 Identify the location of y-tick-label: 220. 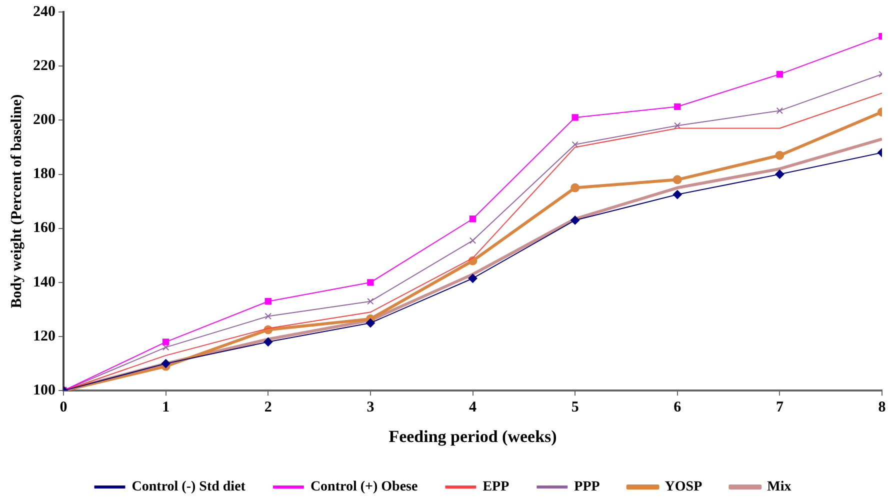
(44, 66).